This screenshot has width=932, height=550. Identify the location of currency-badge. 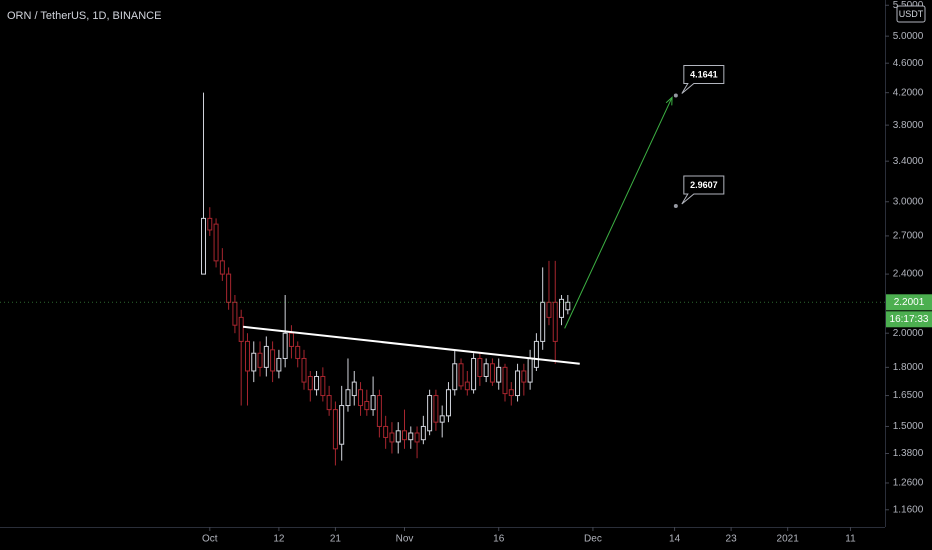
(911, 14).